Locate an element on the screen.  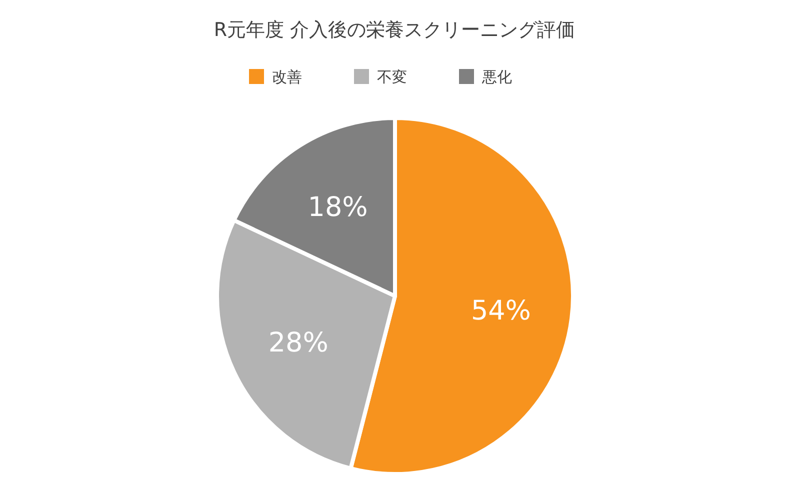
legend-label: 不変 is located at coordinates (392, 77).